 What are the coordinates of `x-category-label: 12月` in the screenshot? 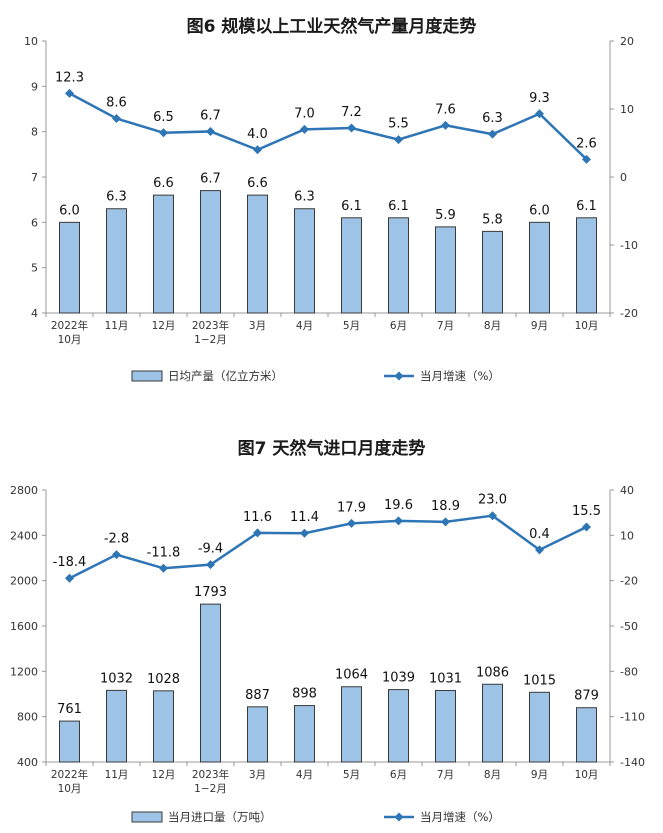 It's located at (164, 326).